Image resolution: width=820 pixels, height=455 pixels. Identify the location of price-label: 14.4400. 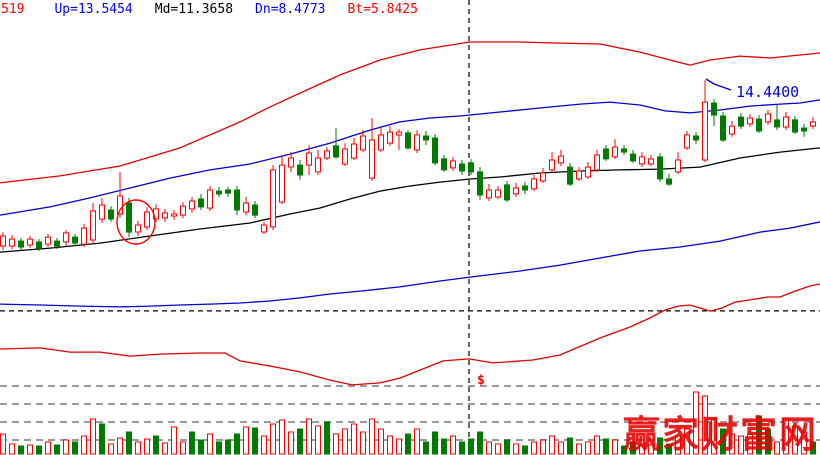
(767, 92).